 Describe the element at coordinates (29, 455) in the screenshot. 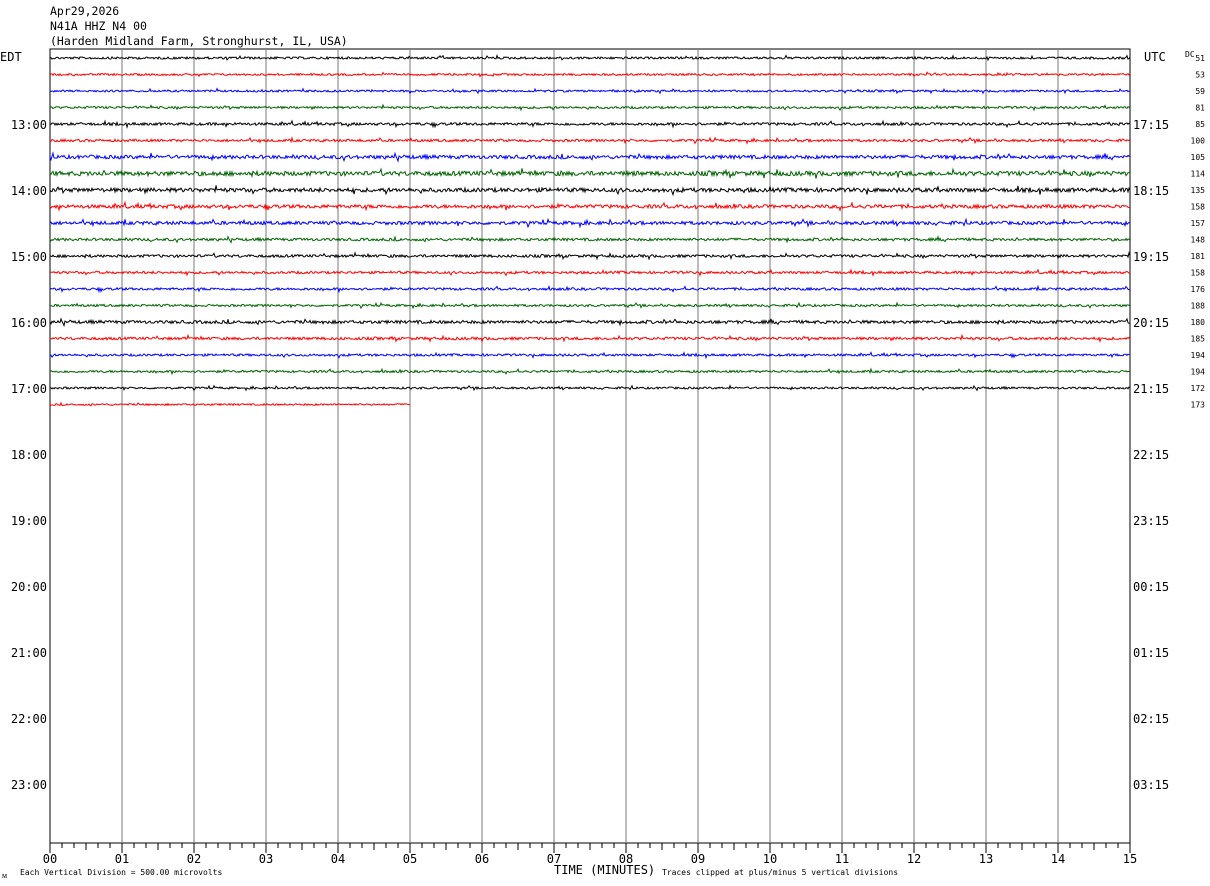

I see `left-hour-label: 18:00` at that location.